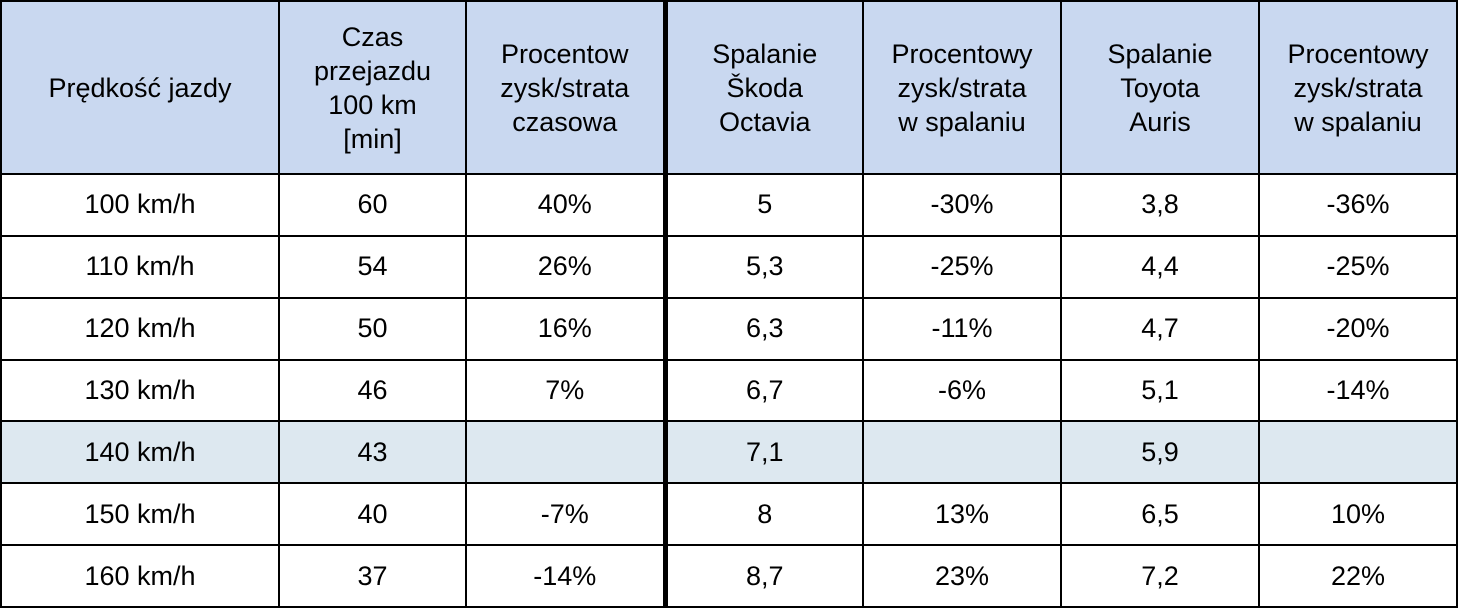 The height and width of the screenshot is (614, 1458). Describe the element at coordinates (1358, 205) in the screenshot. I see `cell-toyota-fuel-gain-loss: -36%` at that location.